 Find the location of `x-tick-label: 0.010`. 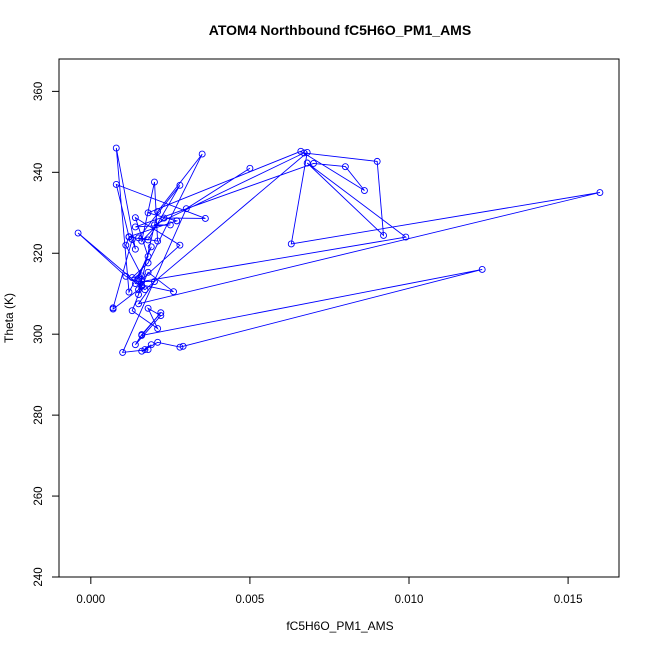

x-tick-label: 0.010 is located at coordinates (409, 600).